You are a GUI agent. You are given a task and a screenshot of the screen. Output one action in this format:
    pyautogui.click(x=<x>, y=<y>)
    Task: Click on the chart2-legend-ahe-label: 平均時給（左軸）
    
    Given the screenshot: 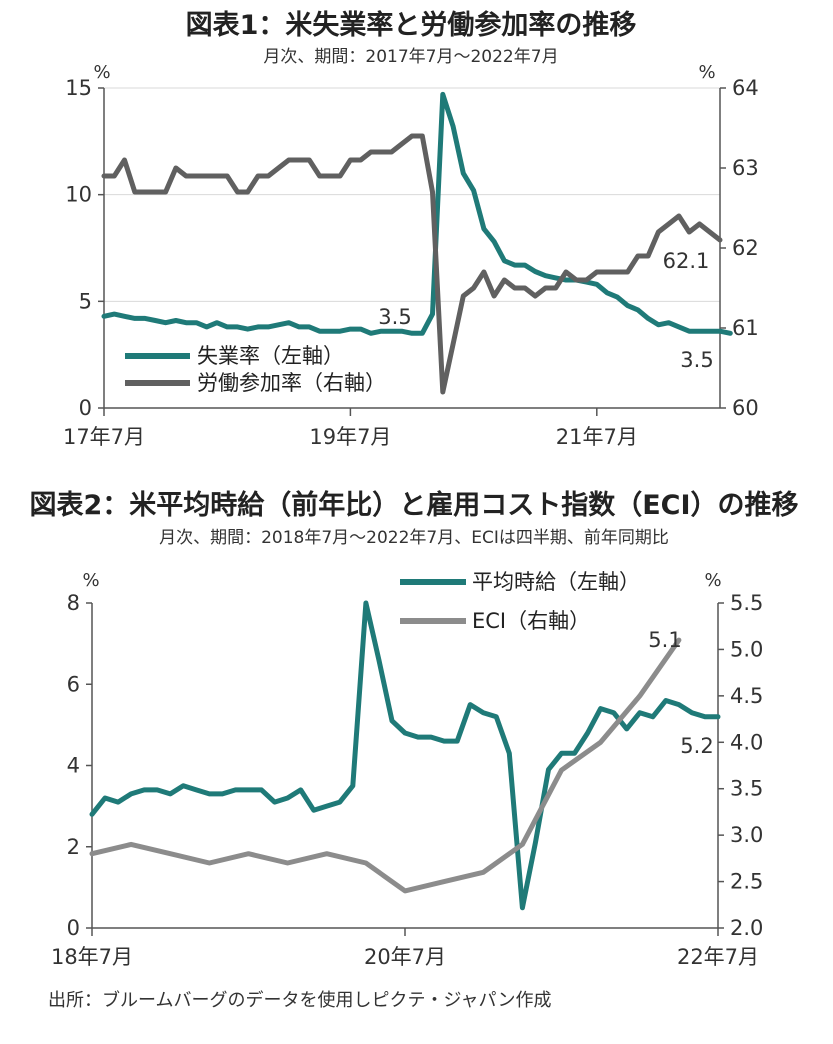 What is the action you would take?
    pyautogui.click(x=556, y=582)
    